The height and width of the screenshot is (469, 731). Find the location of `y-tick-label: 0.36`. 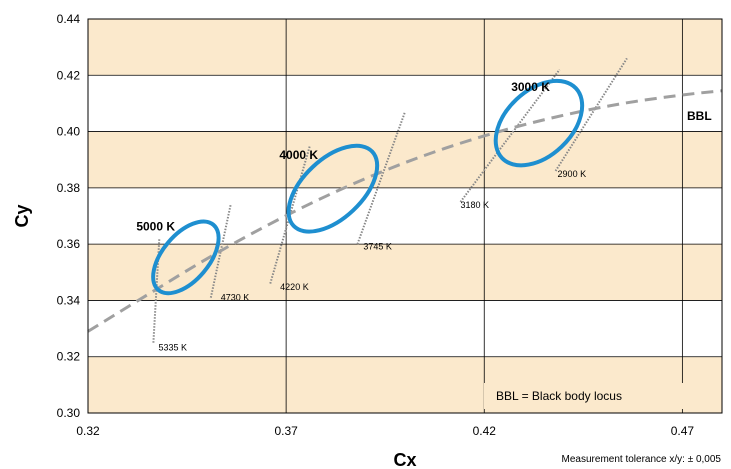

y-tick-label: 0.36 is located at coordinates (69, 244).